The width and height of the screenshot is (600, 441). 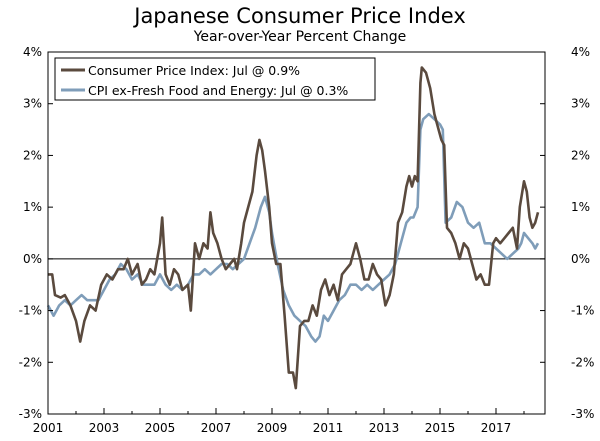 I want to click on y-tick-label-left: 2%, so click(x=32, y=155).